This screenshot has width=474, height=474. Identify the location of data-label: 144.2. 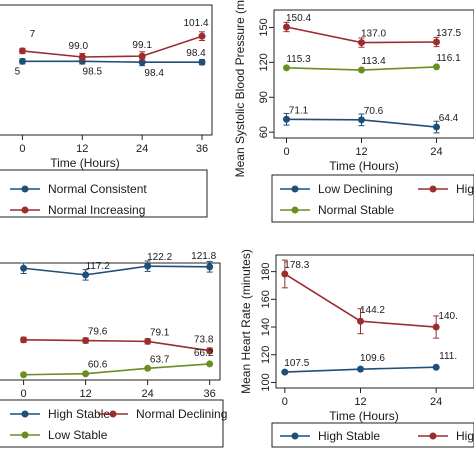
(372, 310).